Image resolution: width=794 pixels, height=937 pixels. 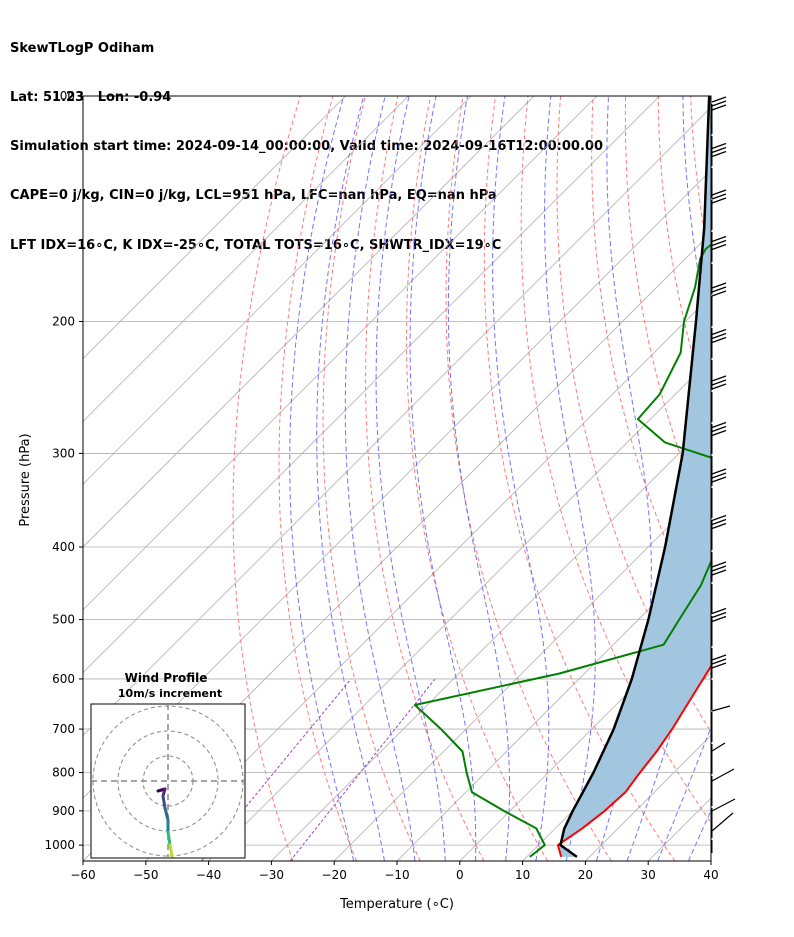 I want to click on inset-subtitle: 10m/s increment, so click(x=170, y=693).